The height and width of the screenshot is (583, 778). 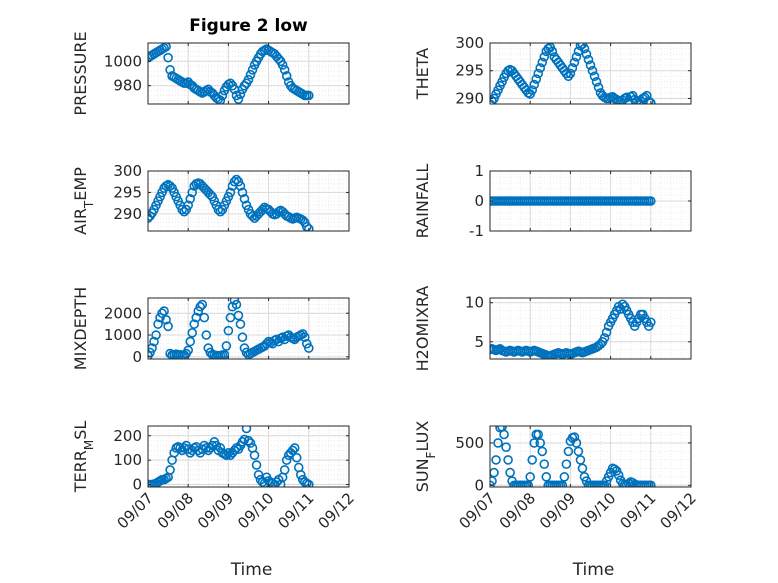 I want to click on y-axis-label: H2OMIXRA, so click(x=422, y=329).